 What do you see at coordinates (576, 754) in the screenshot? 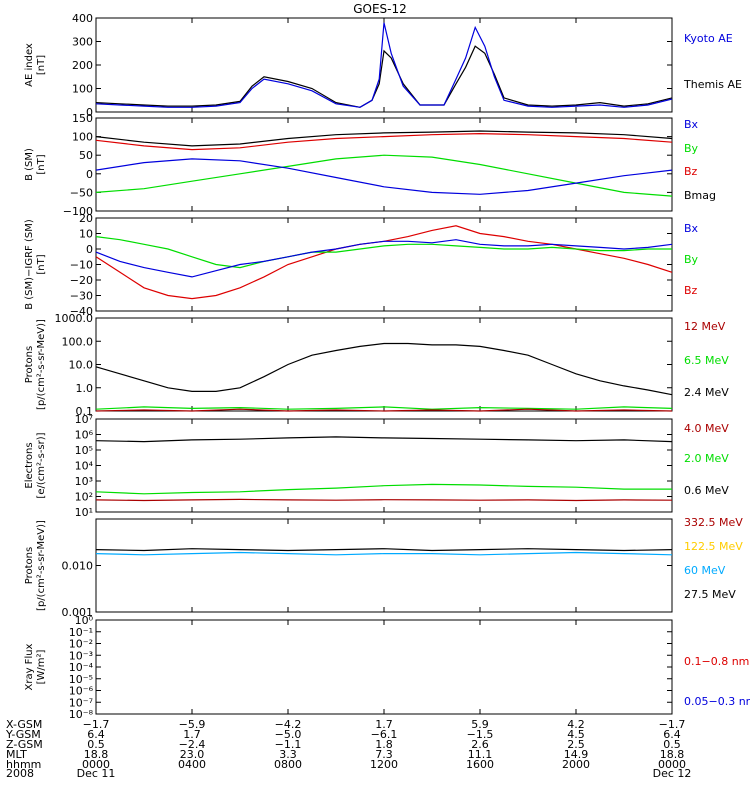
I see `x-row-value: 14.9` at bounding box center [576, 754].